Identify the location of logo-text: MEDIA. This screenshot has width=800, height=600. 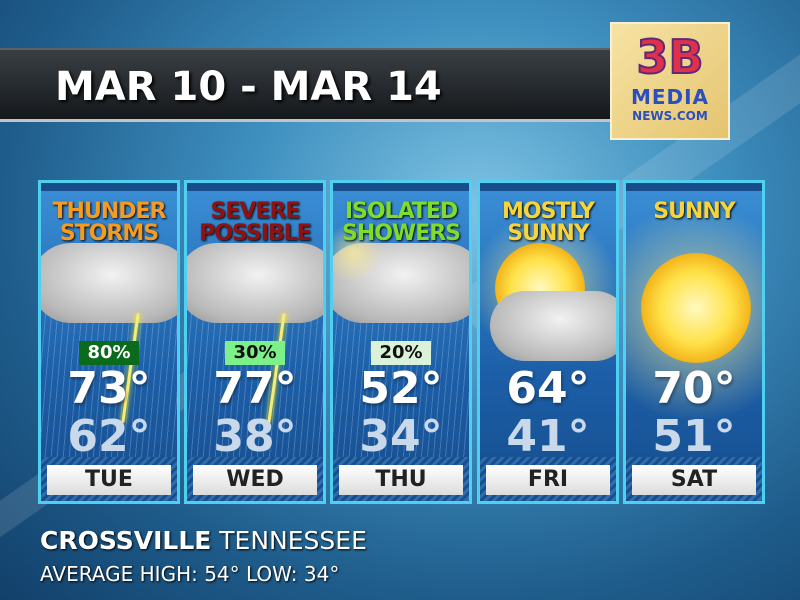
(670, 97).